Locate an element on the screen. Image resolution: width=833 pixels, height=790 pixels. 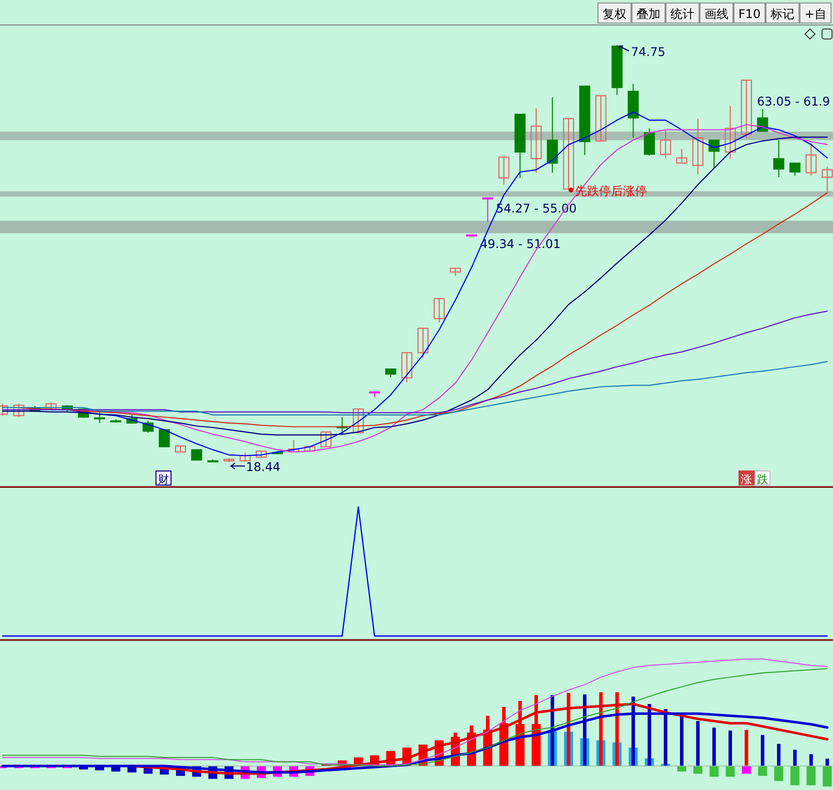
text: +自 is located at coordinates (815, 14).